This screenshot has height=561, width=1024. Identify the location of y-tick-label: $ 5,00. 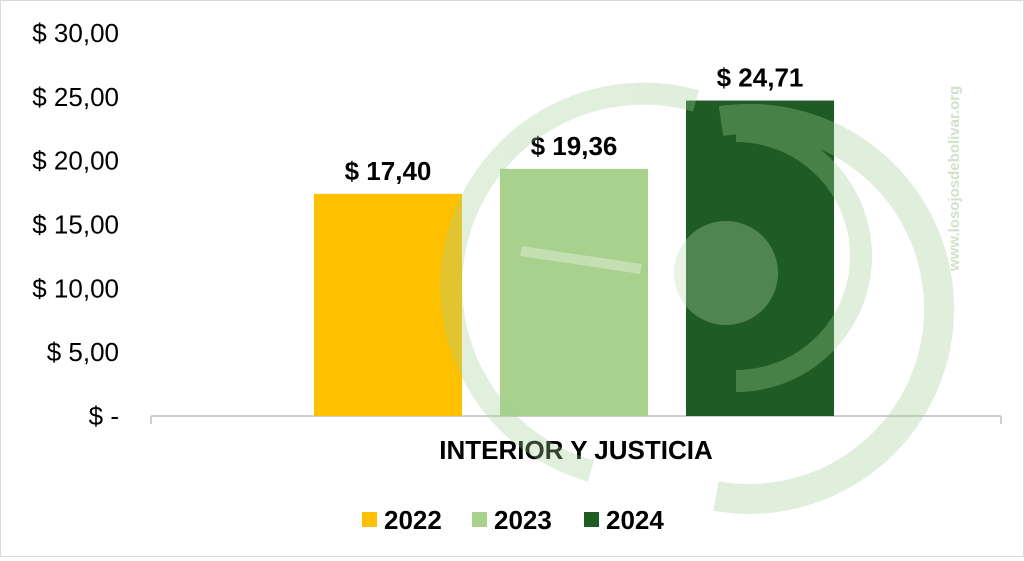
(83, 352).